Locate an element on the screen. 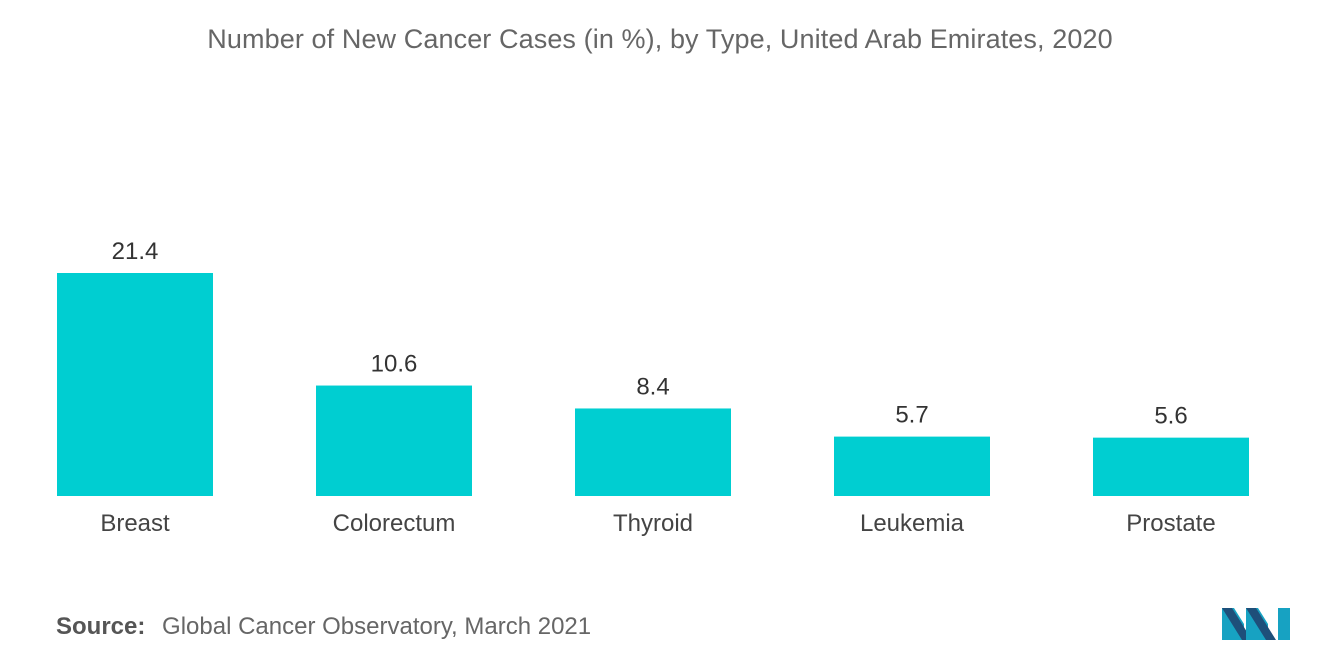 The height and width of the screenshot is (665, 1320). value-label-breast: 21.4 is located at coordinates (135, 251).